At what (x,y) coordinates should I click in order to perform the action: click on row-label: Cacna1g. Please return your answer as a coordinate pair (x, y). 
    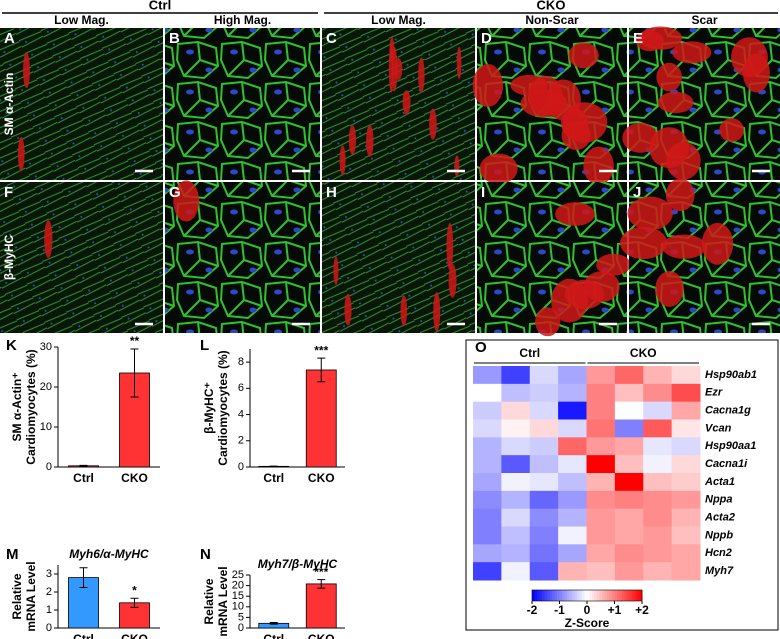
    Looking at the image, I should click on (728, 410).